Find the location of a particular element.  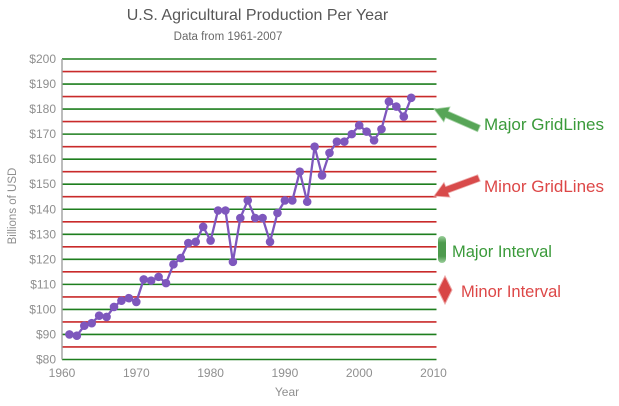

major-interval-icon is located at coordinates (442, 249).